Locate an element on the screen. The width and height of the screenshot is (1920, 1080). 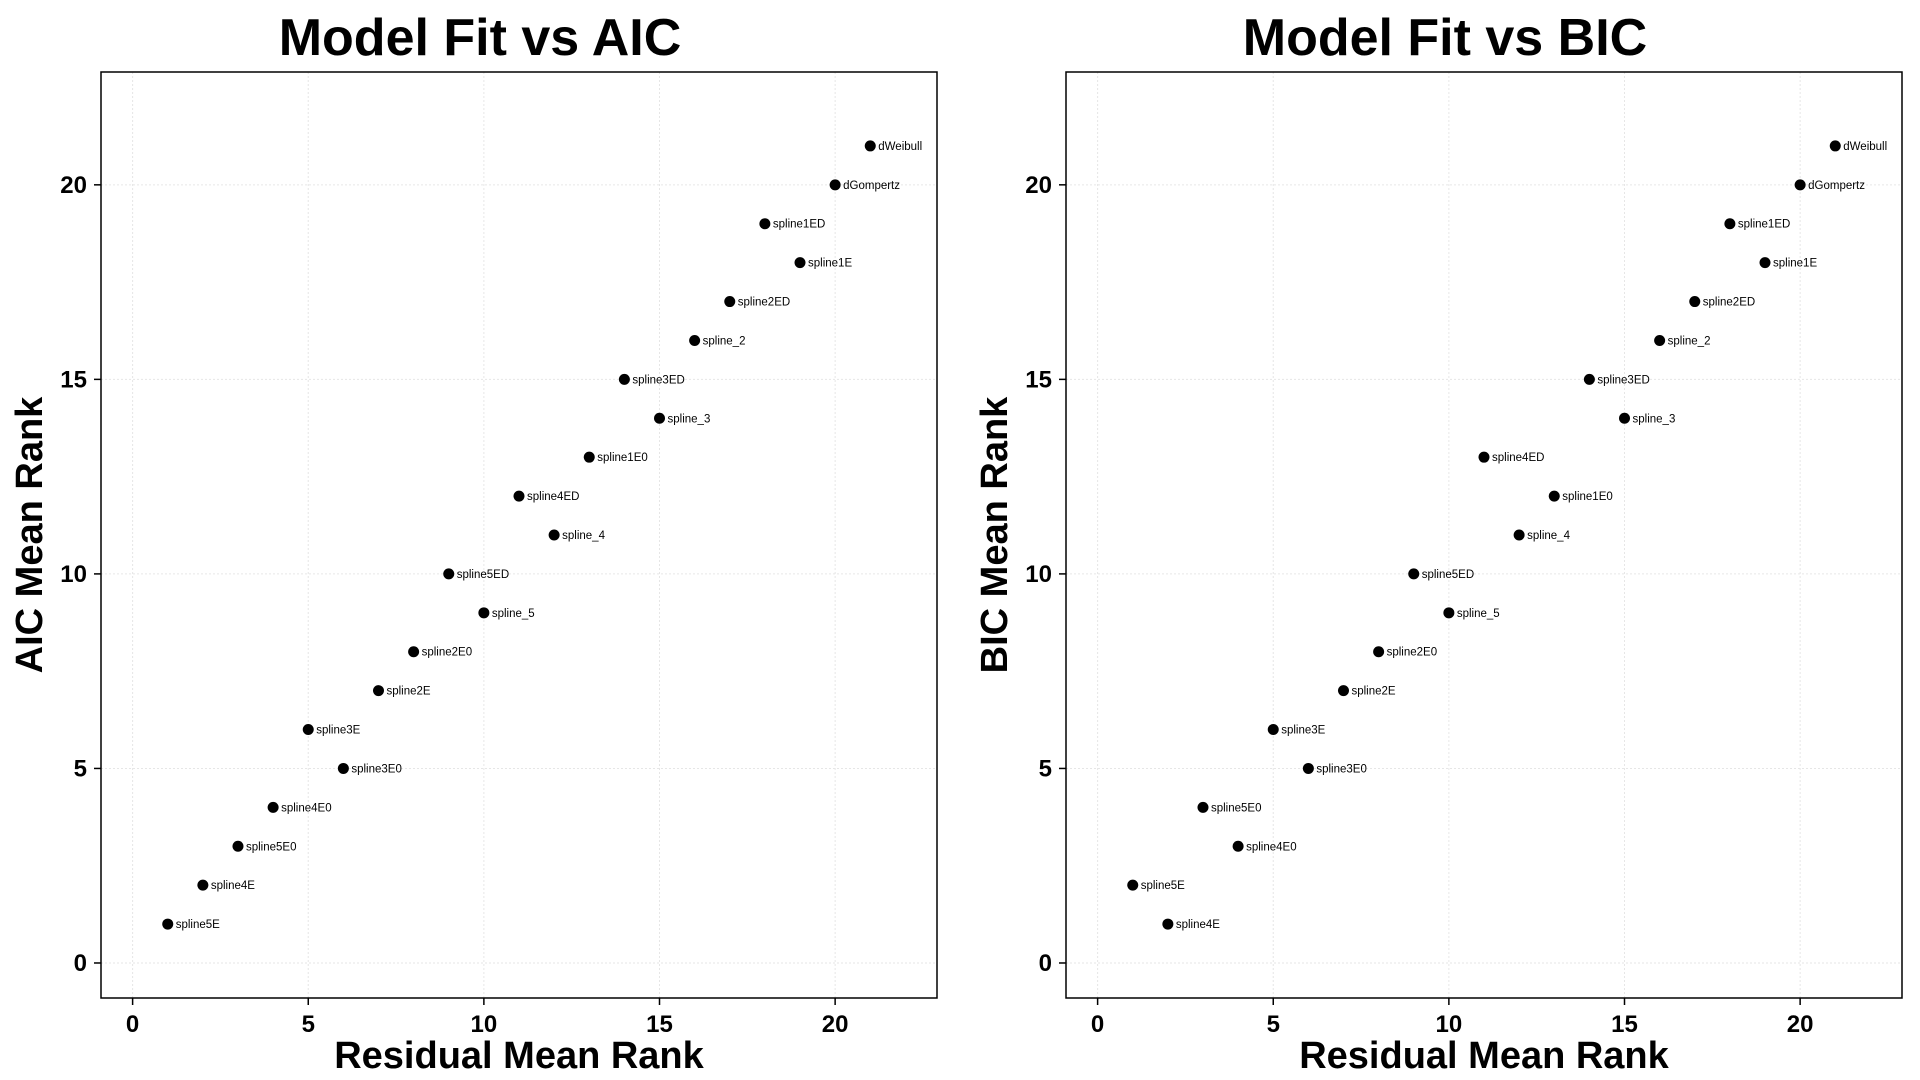
point-label: spline_5 is located at coordinates (513, 614).